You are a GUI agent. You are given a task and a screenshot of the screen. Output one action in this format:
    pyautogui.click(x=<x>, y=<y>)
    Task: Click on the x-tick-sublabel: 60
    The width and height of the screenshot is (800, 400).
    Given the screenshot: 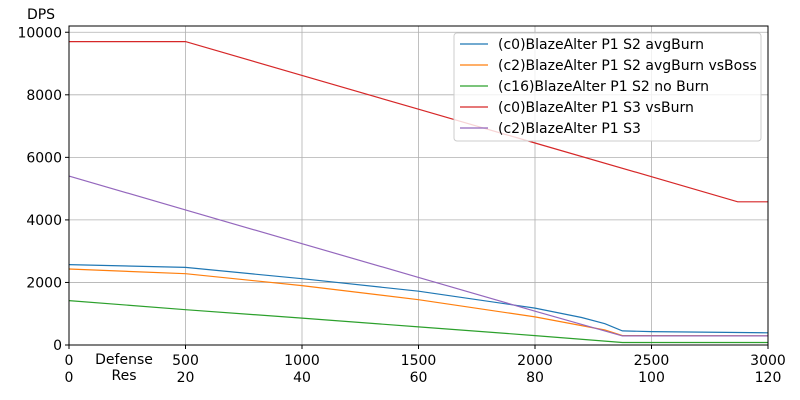 What is the action you would take?
    pyautogui.click(x=419, y=378)
    